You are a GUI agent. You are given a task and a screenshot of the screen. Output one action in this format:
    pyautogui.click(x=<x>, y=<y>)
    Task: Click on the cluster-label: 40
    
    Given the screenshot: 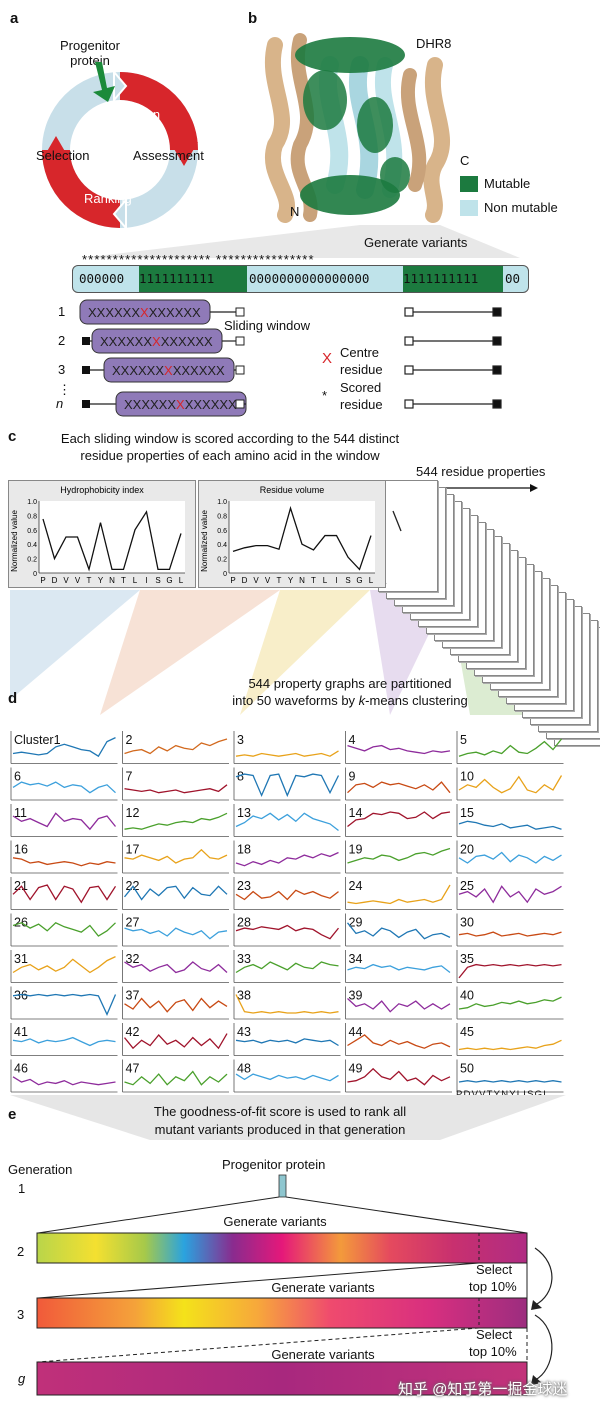 What is the action you would take?
    pyautogui.click(x=467, y=996)
    